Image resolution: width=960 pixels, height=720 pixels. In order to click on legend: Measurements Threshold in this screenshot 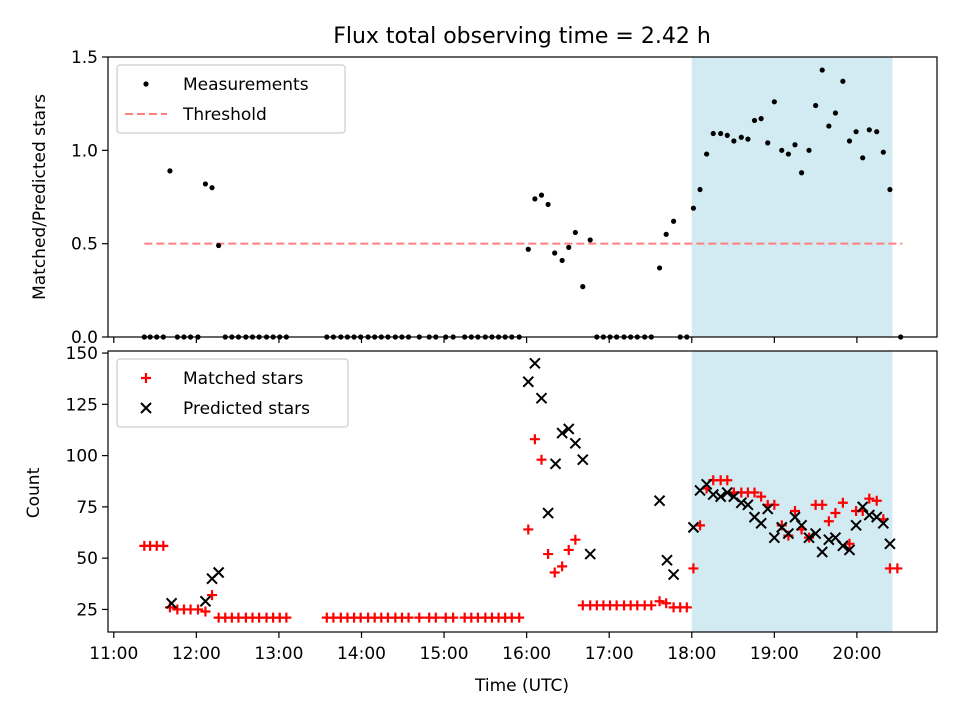, I will do `click(231, 99)`.